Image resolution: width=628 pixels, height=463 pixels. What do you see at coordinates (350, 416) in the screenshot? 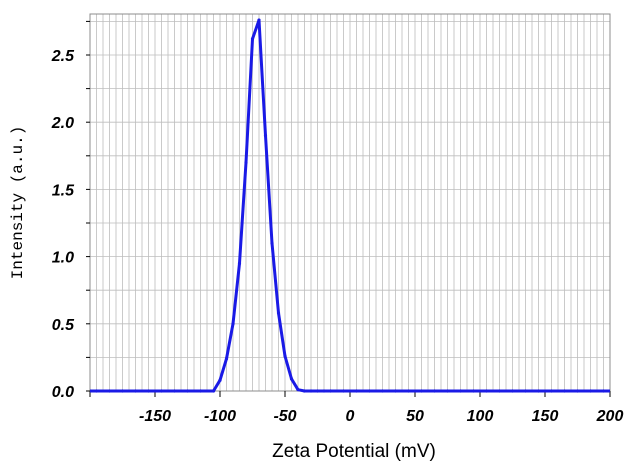
I see `x-tick-label: 0` at bounding box center [350, 416].